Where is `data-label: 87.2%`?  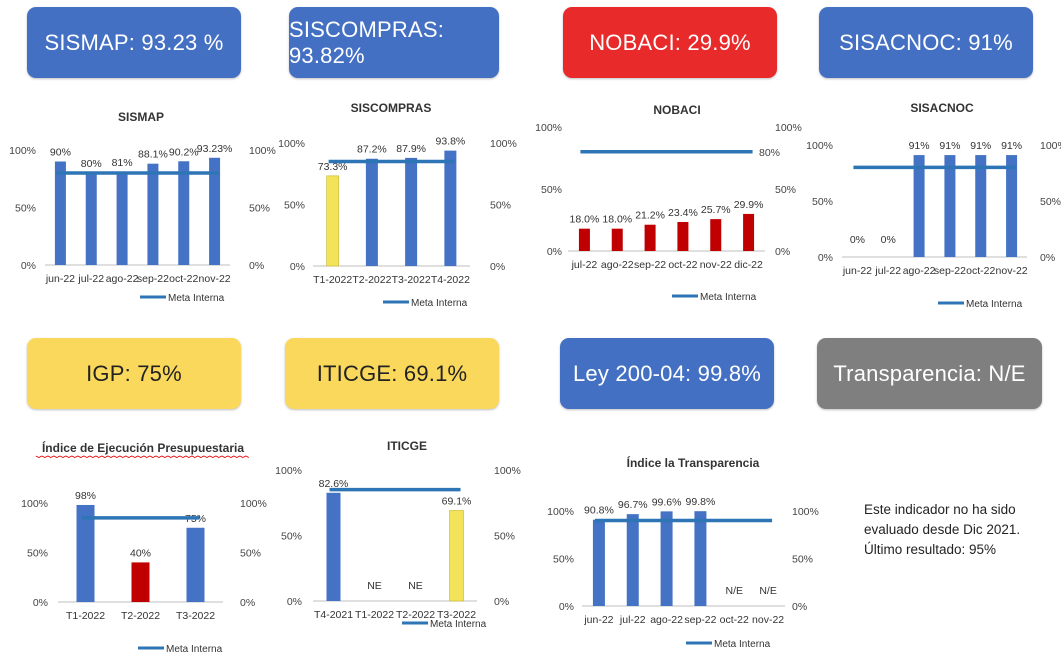 data-label: 87.2% is located at coordinates (372, 150).